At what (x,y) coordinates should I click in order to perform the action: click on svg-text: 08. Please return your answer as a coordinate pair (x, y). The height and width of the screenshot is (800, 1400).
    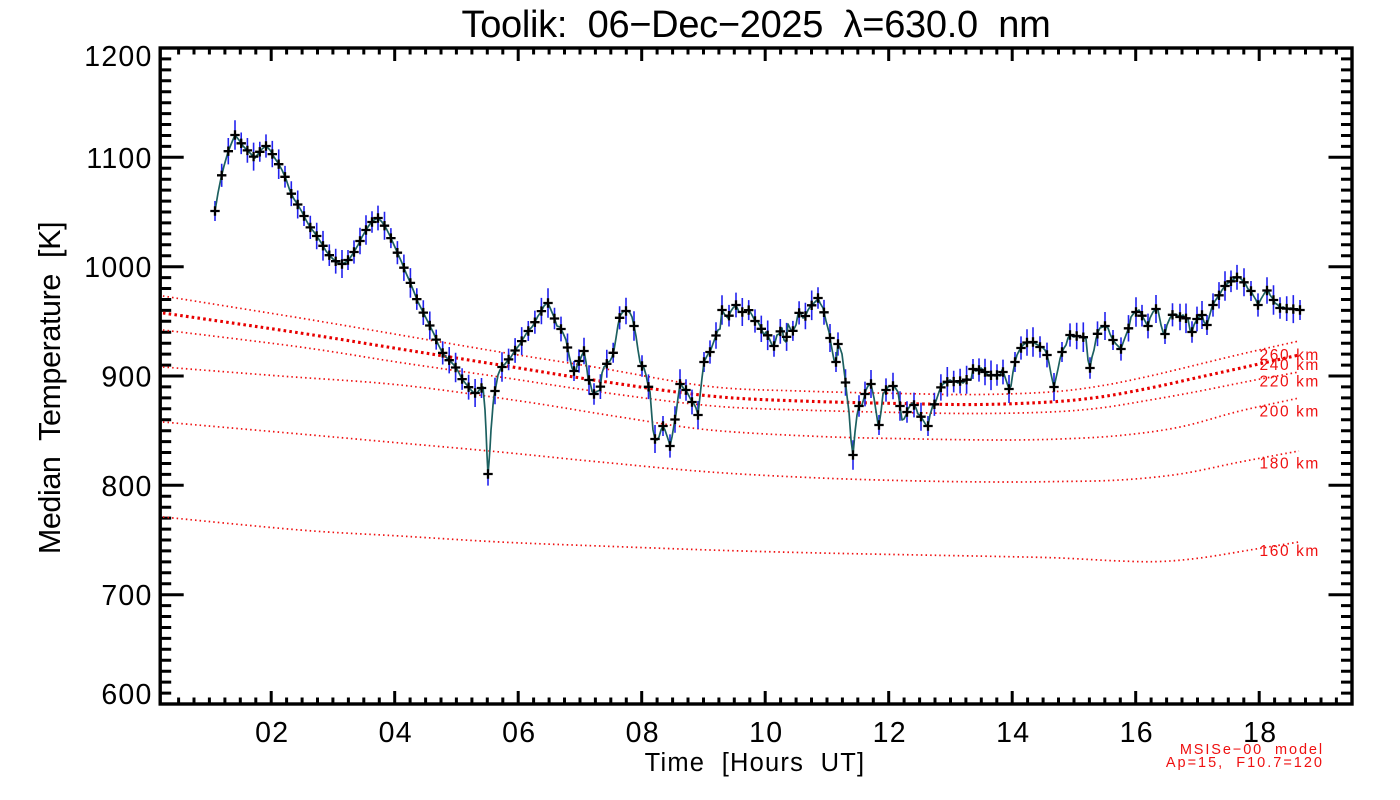
    Looking at the image, I should click on (643, 733).